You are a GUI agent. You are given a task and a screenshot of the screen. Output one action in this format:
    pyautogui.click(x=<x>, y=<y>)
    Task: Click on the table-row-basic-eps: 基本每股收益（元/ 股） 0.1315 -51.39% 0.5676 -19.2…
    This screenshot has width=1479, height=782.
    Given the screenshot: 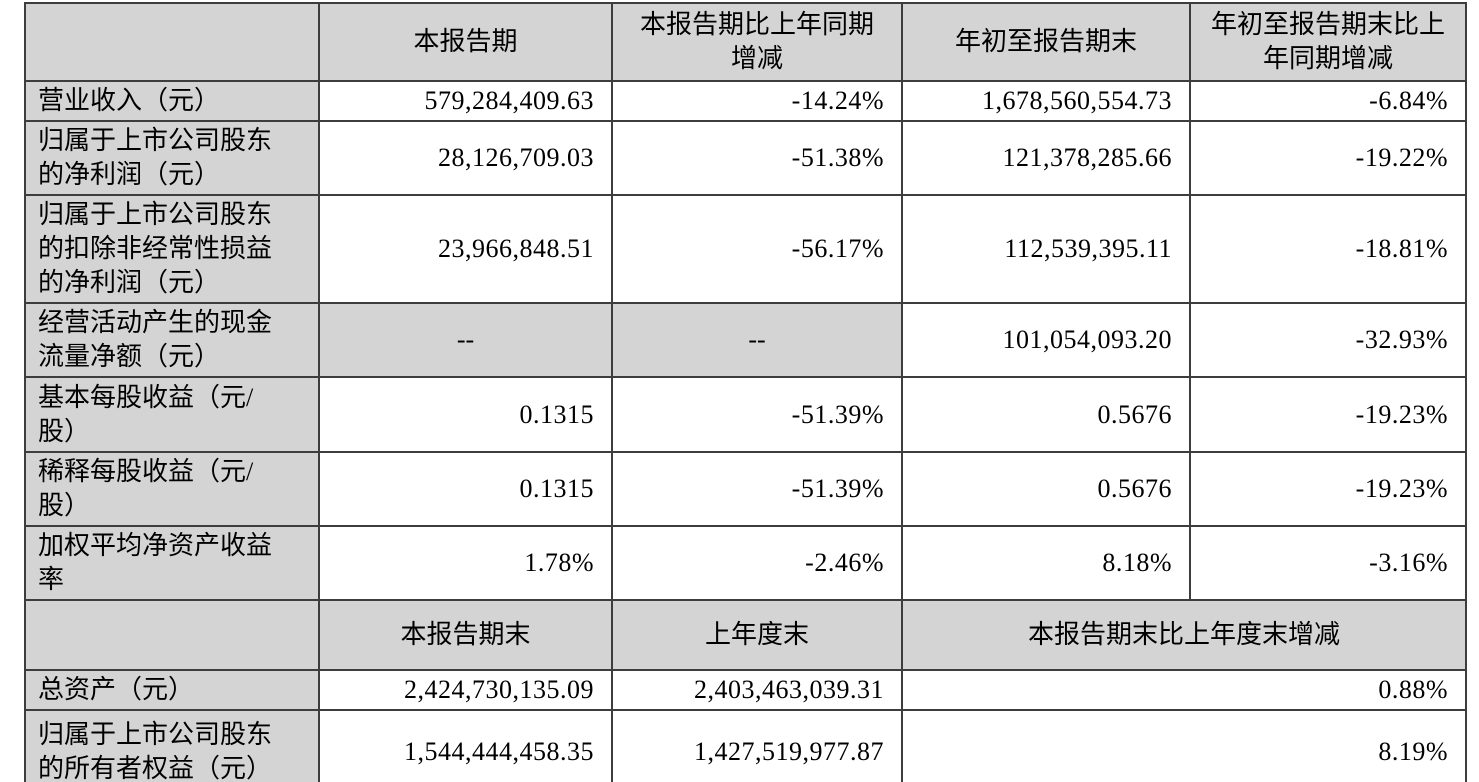 What is the action you would take?
    pyautogui.click(x=745, y=414)
    